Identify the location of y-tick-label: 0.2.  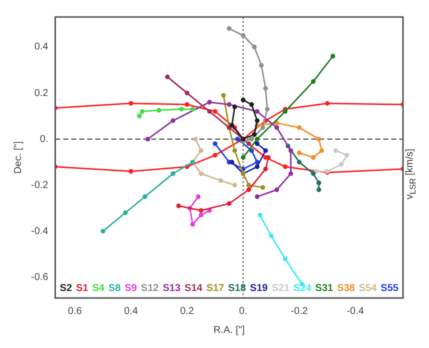
(41, 93).